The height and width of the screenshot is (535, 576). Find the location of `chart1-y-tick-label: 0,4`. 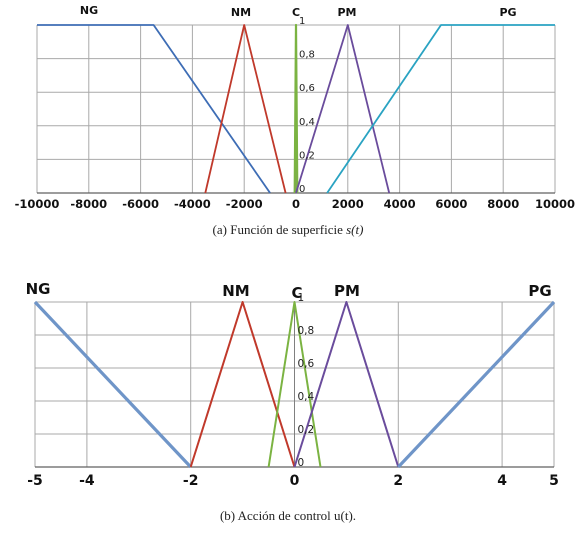

chart1-y-tick-label: 0,4 is located at coordinates (307, 122).